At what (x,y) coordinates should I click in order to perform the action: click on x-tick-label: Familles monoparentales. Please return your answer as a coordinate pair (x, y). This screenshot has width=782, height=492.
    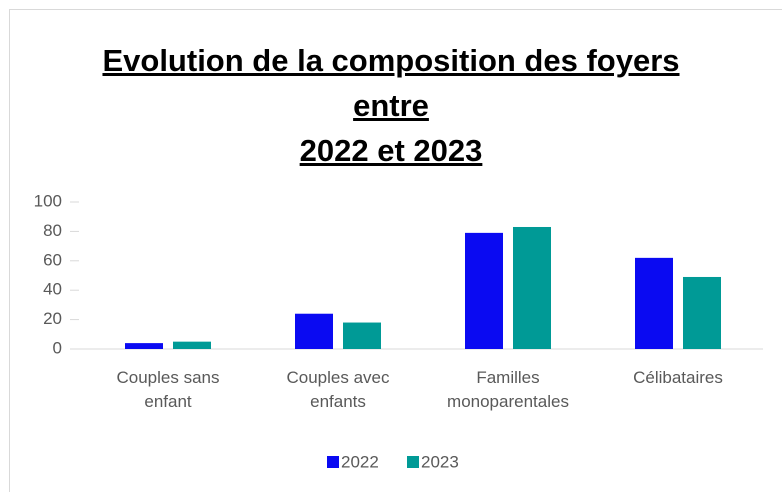
    Looking at the image, I should click on (508, 389).